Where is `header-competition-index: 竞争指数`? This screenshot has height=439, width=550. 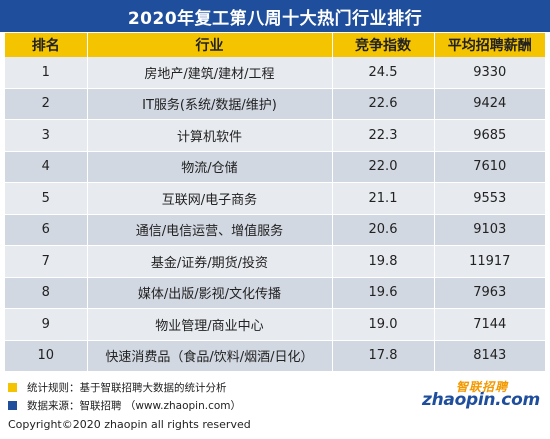 header-competition-index: 竞争指数 is located at coordinates (383, 45).